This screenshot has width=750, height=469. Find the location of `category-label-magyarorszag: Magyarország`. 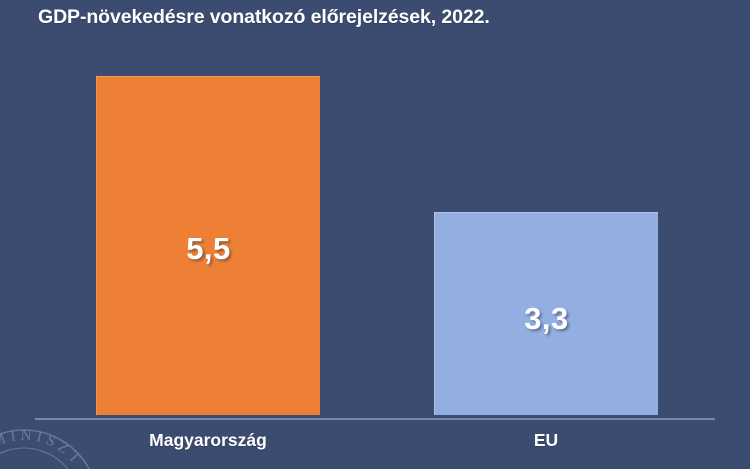

category-label-magyarorszag: Magyarország is located at coordinates (208, 440).